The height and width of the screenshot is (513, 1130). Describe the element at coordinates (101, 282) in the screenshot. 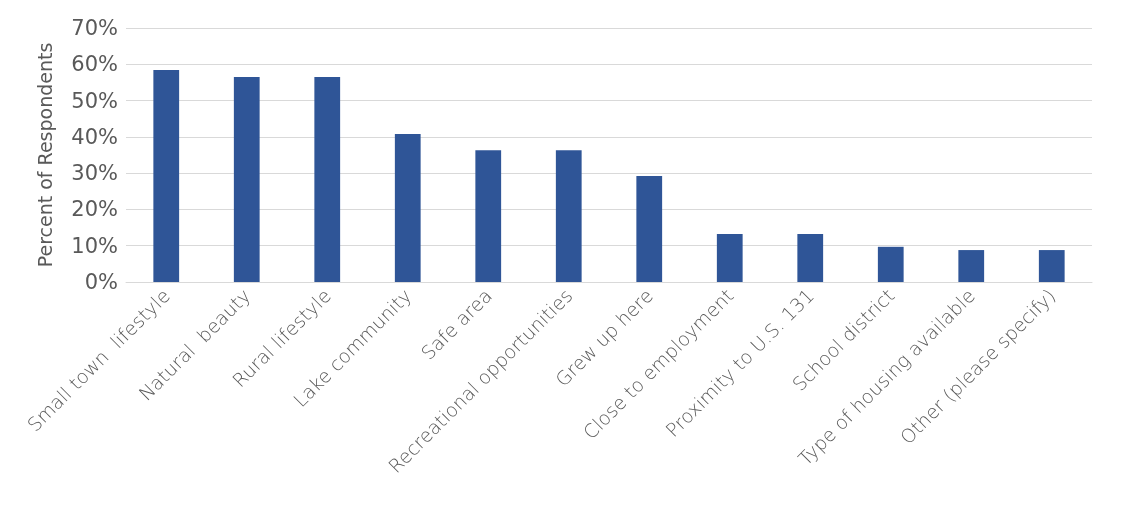

I see `y-tick-label: 0%` at that location.